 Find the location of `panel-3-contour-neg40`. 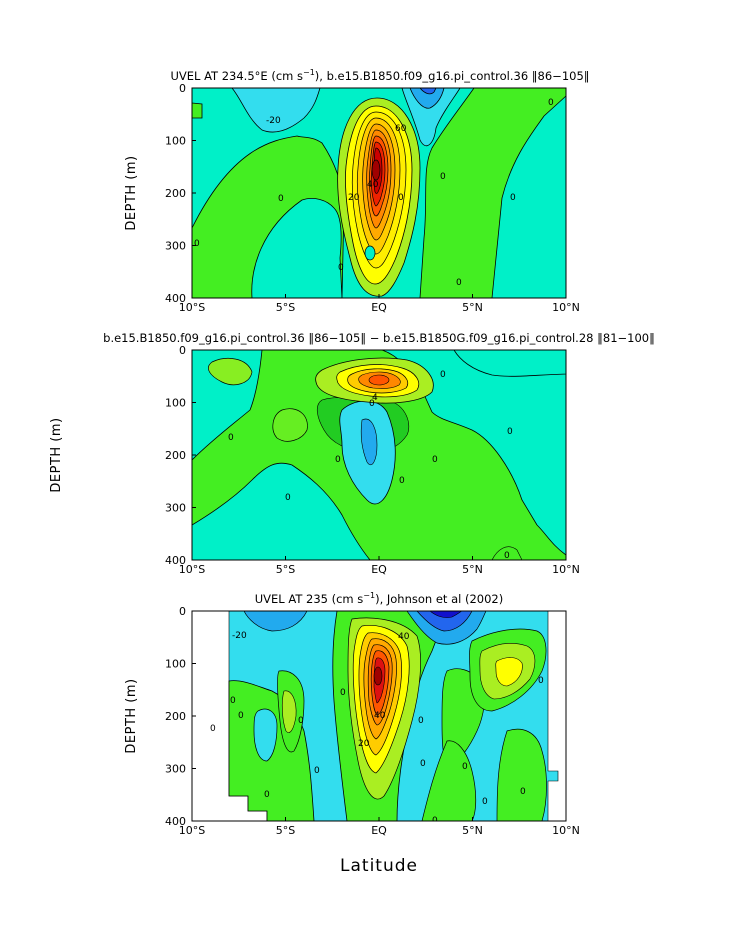

panel-3-contour-neg40 is located at coordinates (446, 614).